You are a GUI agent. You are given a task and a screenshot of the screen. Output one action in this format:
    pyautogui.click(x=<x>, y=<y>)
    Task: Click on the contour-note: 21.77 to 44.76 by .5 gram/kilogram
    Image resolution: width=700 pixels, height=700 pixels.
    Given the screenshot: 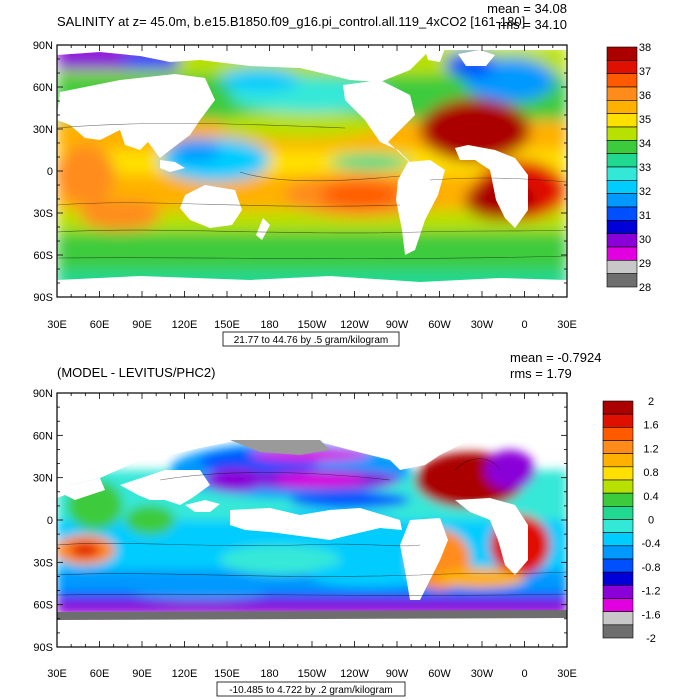 What is the action you would take?
    pyautogui.click(x=311, y=340)
    